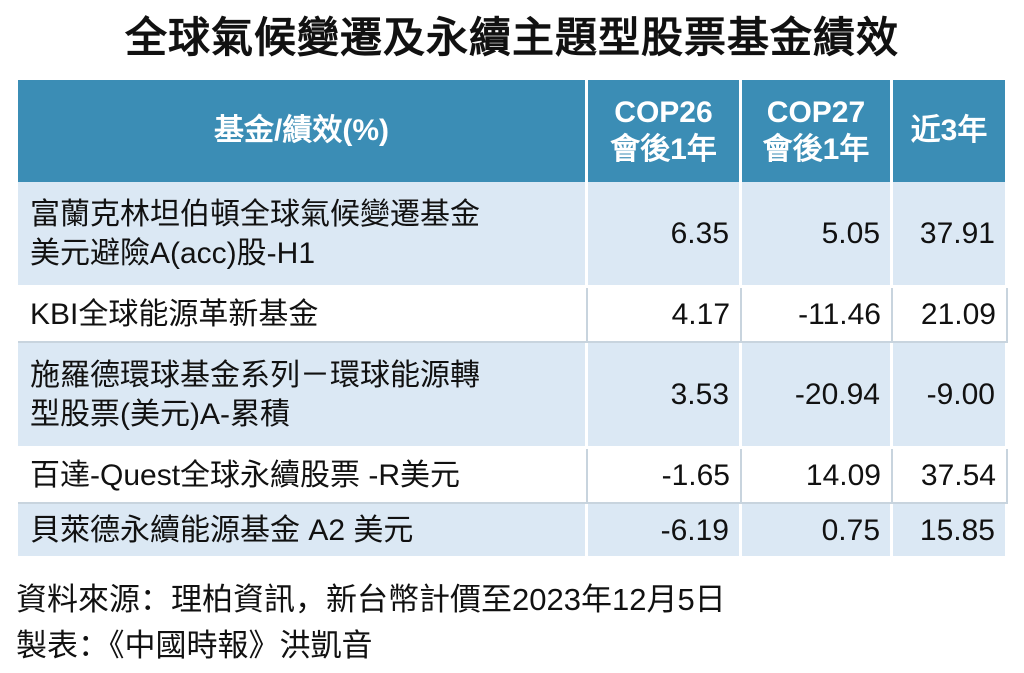 This screenshot has width=1024, height=673. I want to click on value-cell: 5.05, so click(817, 235).